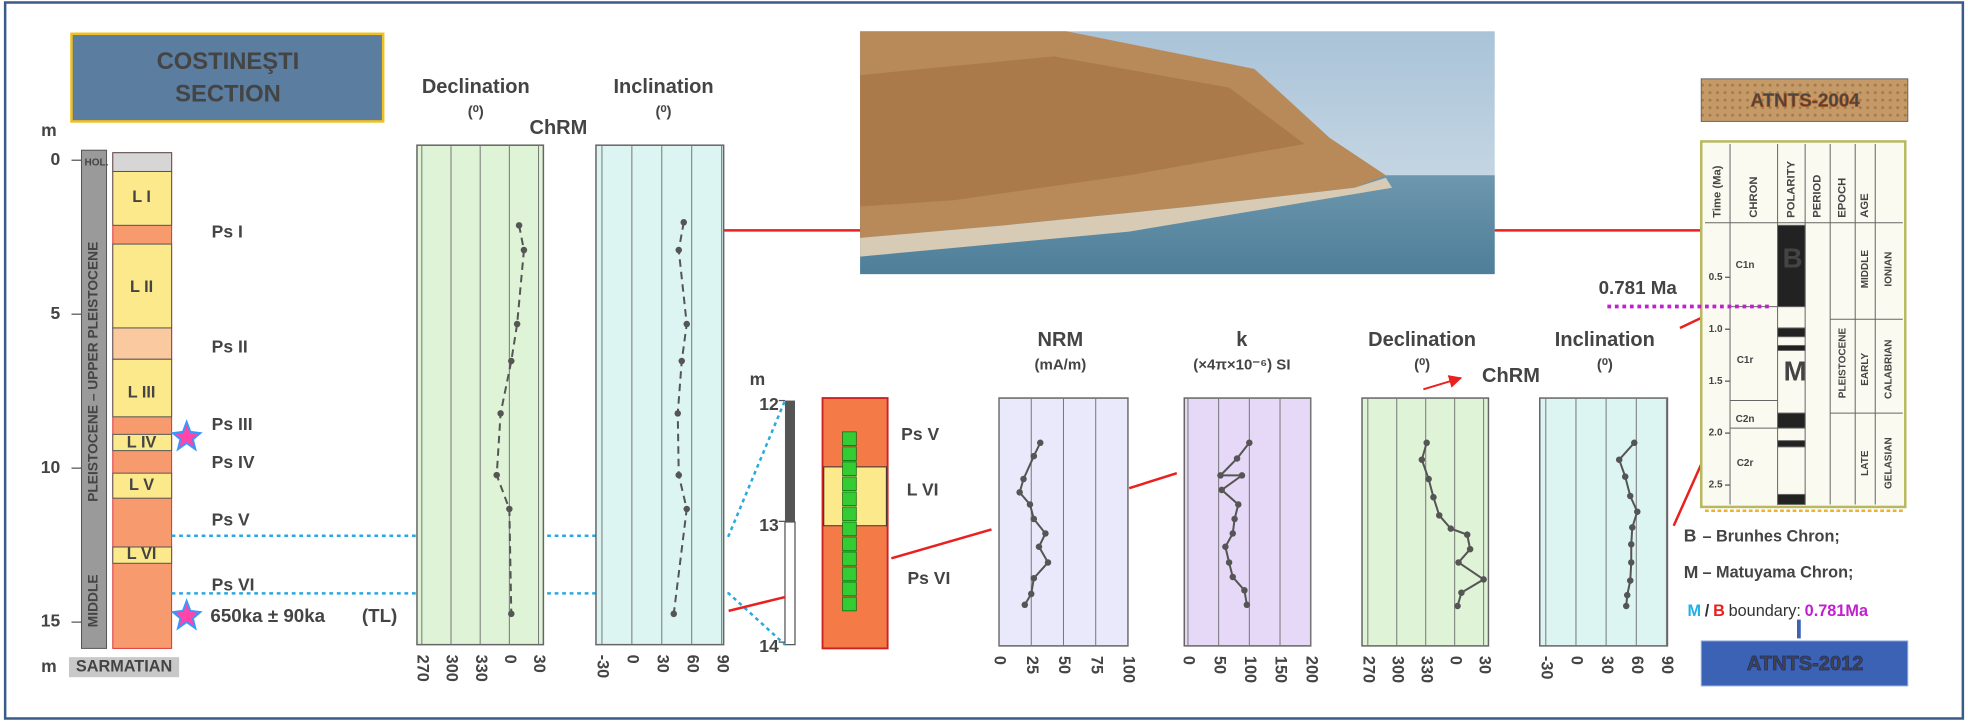  I want to click on chart-title: Inclination, so click(1605, 340).